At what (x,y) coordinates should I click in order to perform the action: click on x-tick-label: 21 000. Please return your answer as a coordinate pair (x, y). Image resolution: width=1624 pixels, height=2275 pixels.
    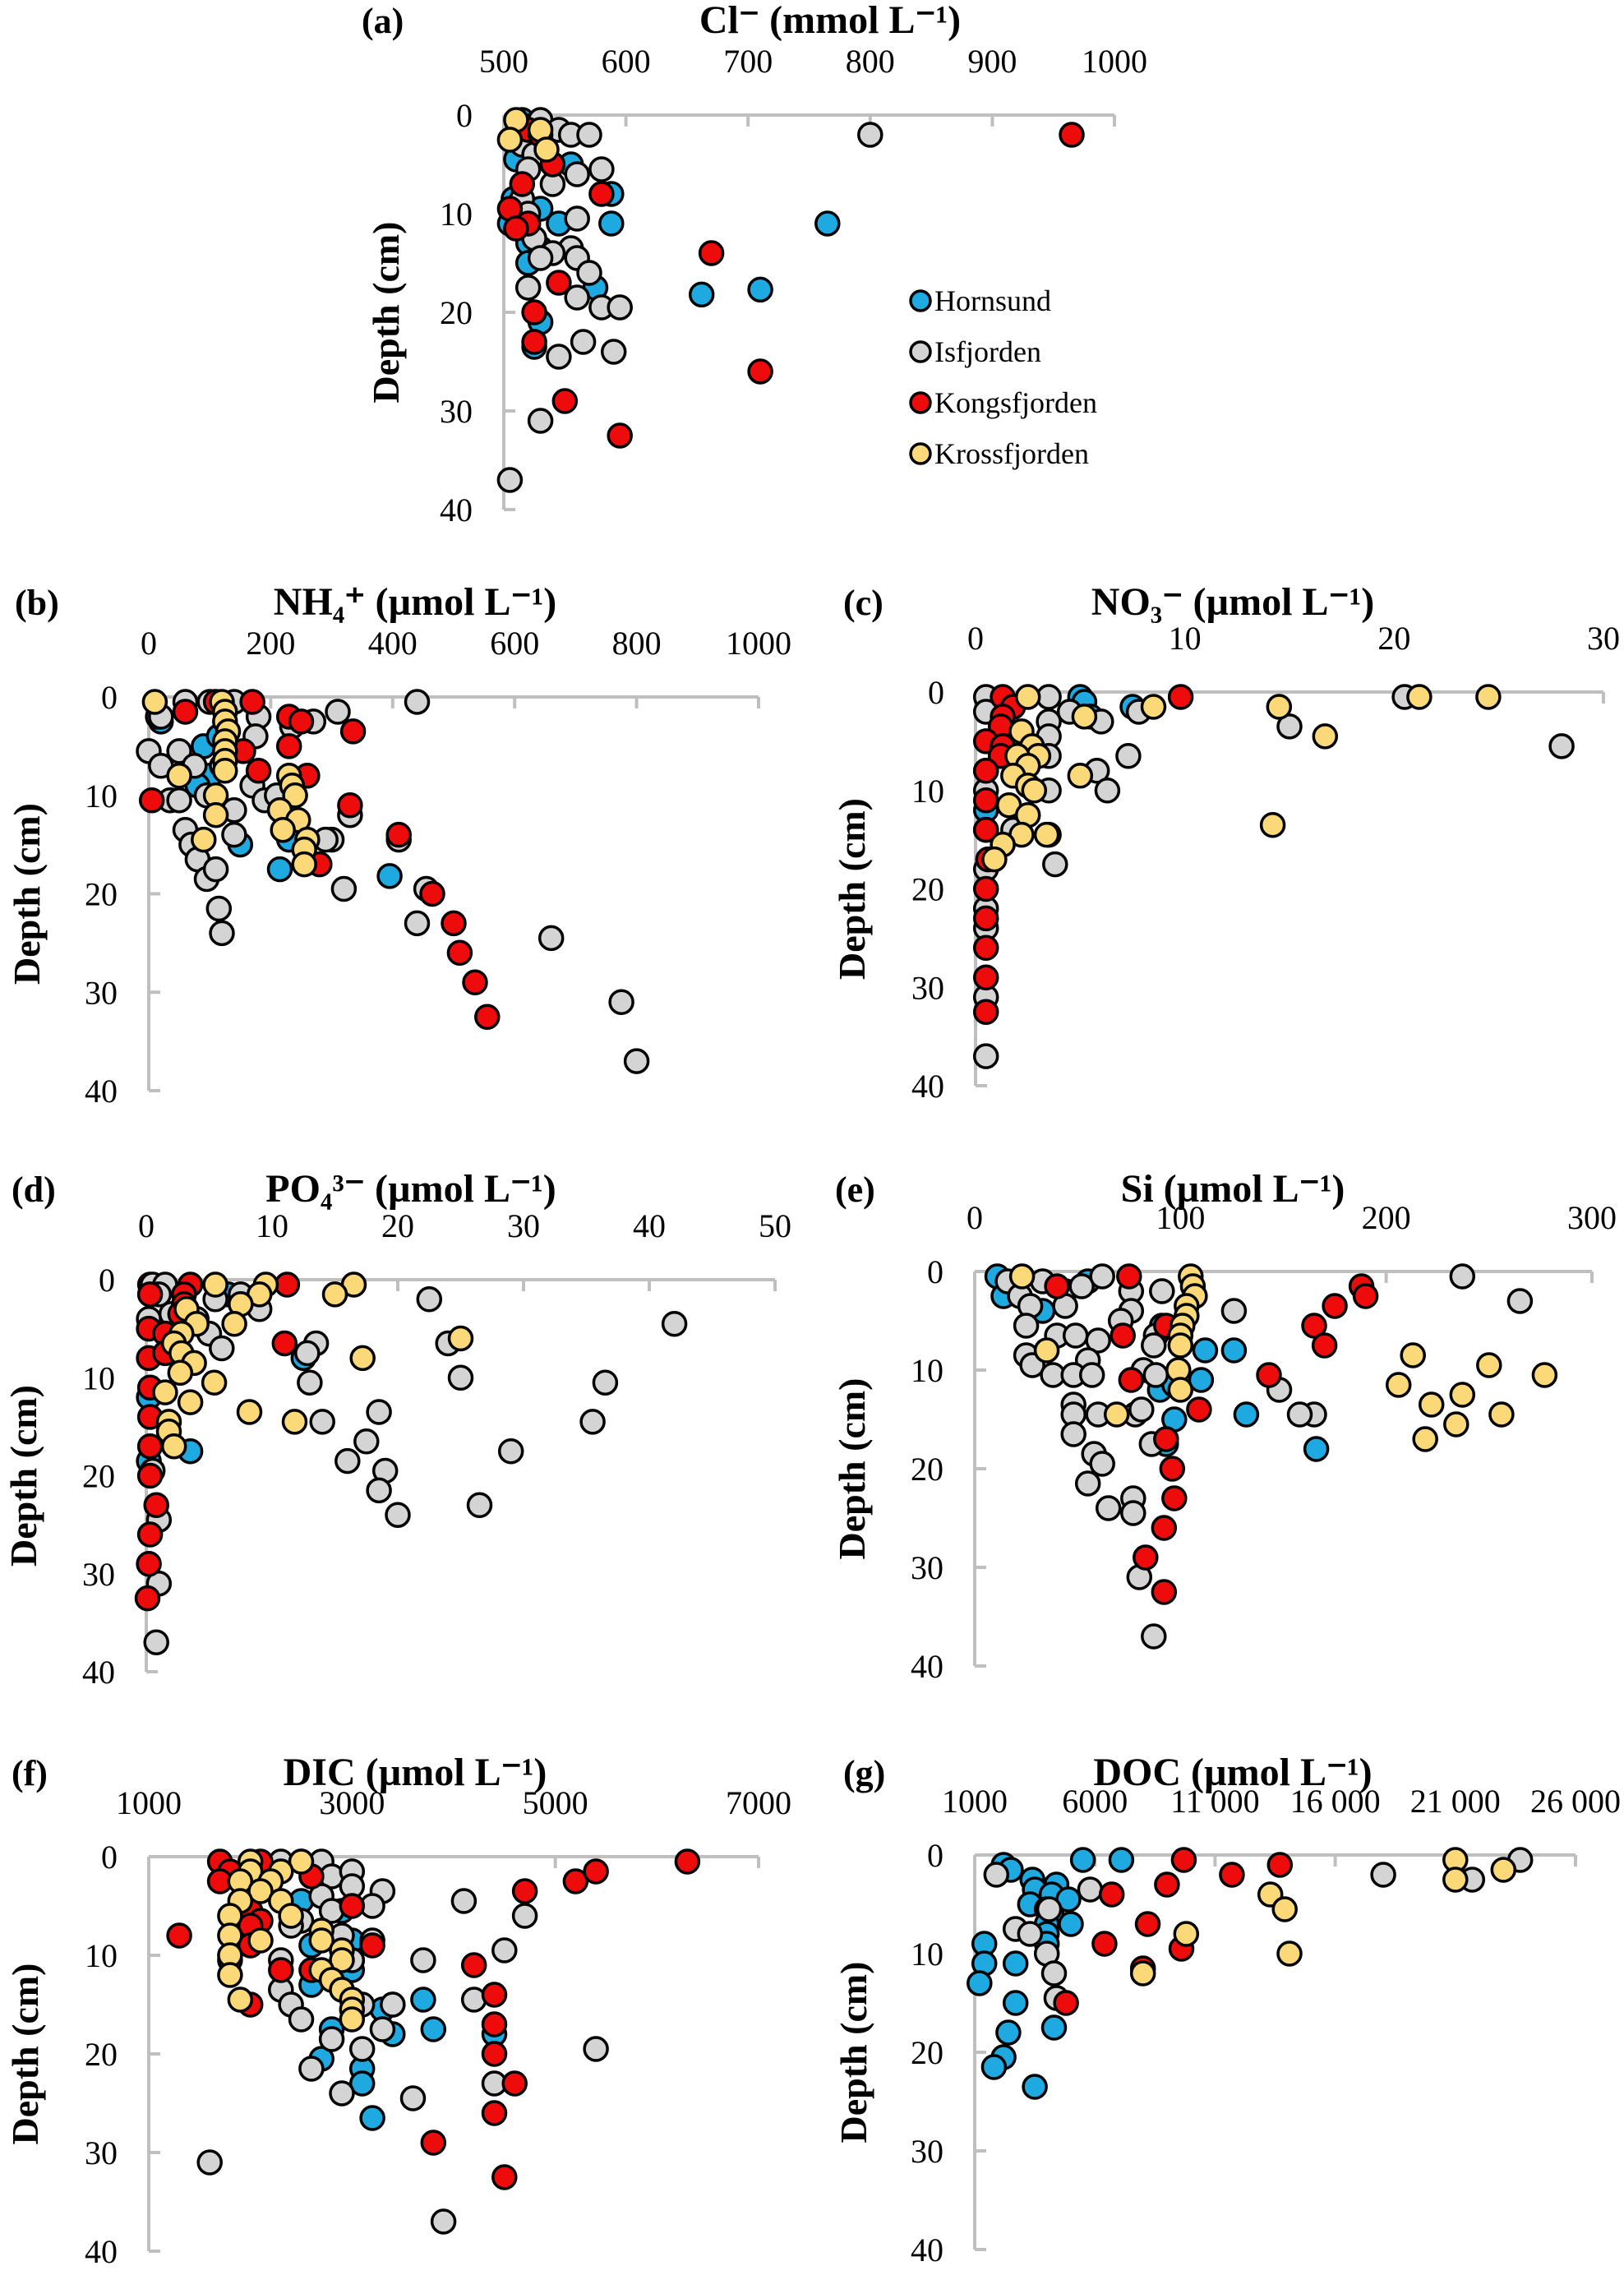
    Looking at the image, I should click on (1455, 1801).